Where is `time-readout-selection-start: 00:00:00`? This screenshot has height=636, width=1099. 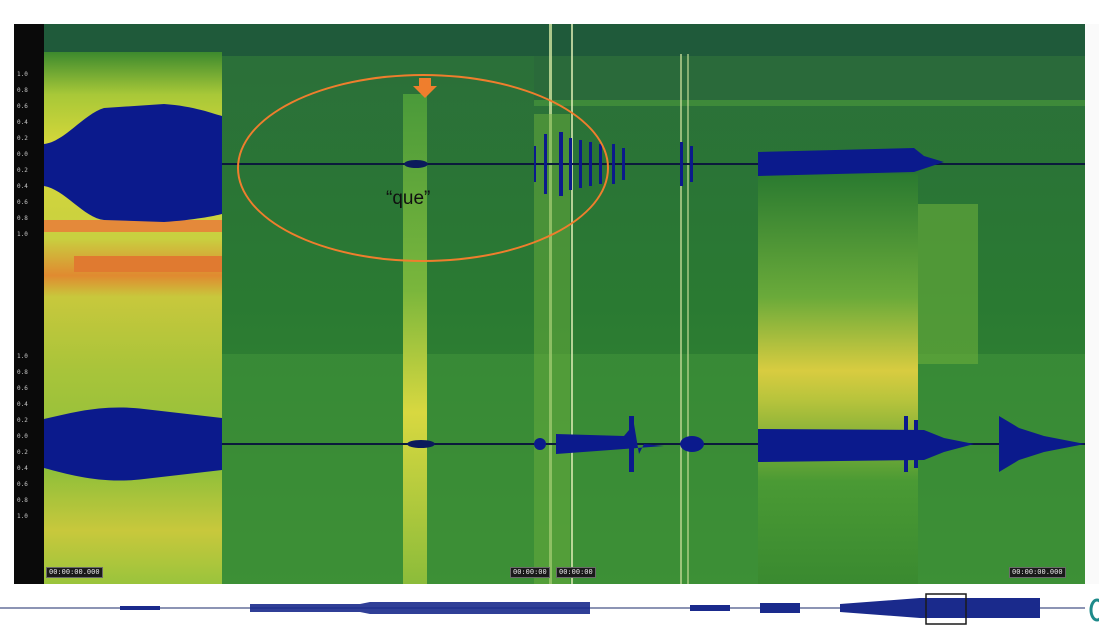
time-readout-selection-start: 00:00:00 is located at coordinates (530, 572).